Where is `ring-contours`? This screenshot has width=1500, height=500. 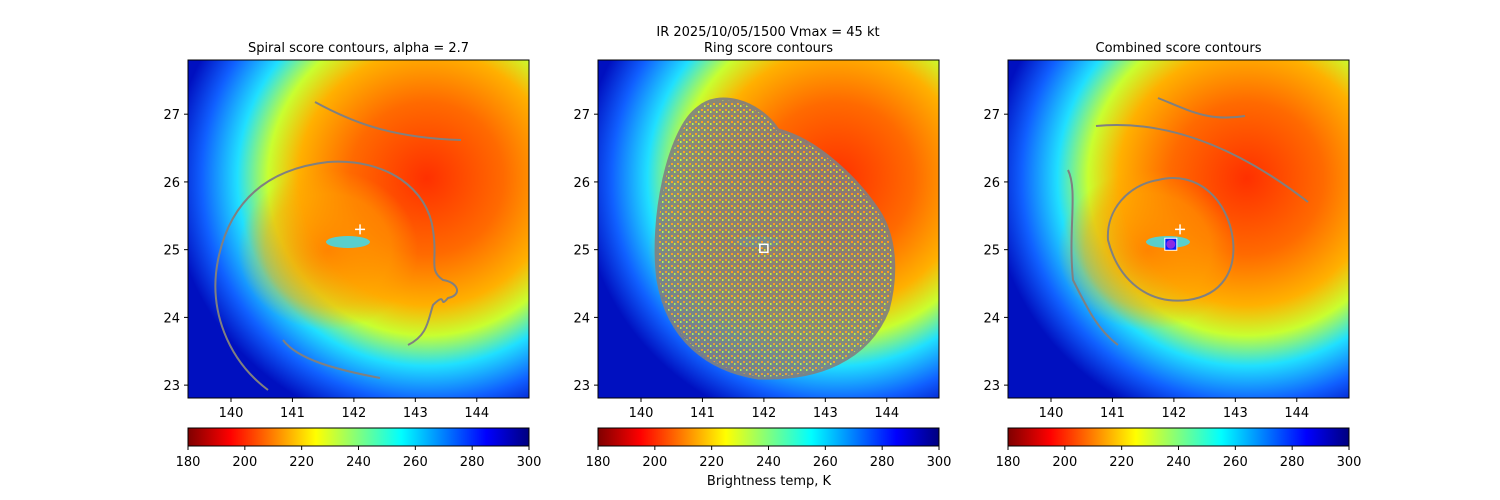
ring-contours is located at coordinates (775, 238).